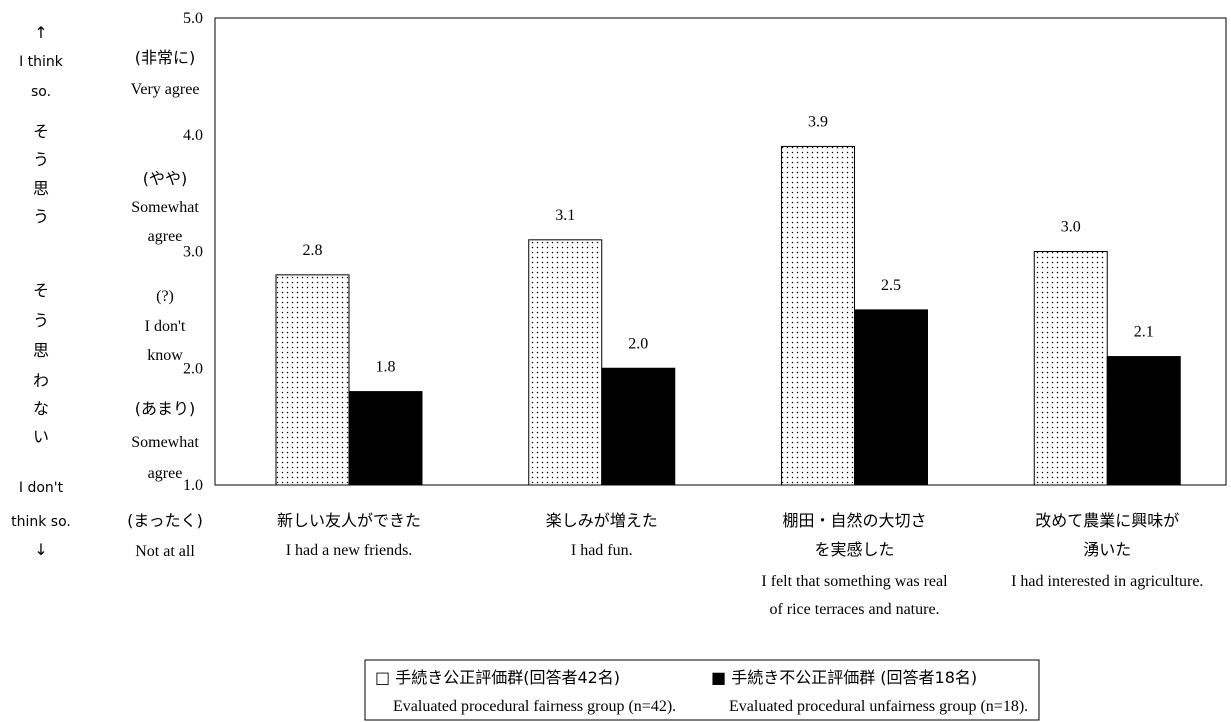 The height and width of the screenshot is (722, 1231). I want to click on y-tick-label-2: 4.0, so click(193, 135).